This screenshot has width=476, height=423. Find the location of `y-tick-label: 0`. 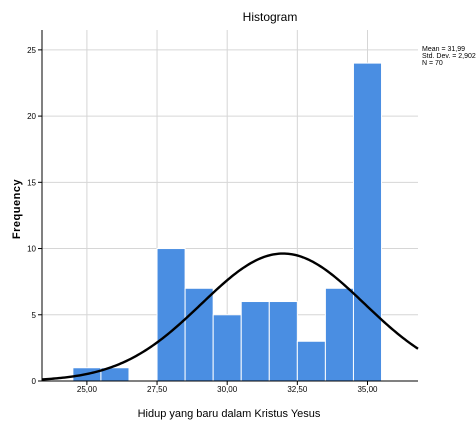

y-tick-label: 0 is located at coordinates (34, 381).